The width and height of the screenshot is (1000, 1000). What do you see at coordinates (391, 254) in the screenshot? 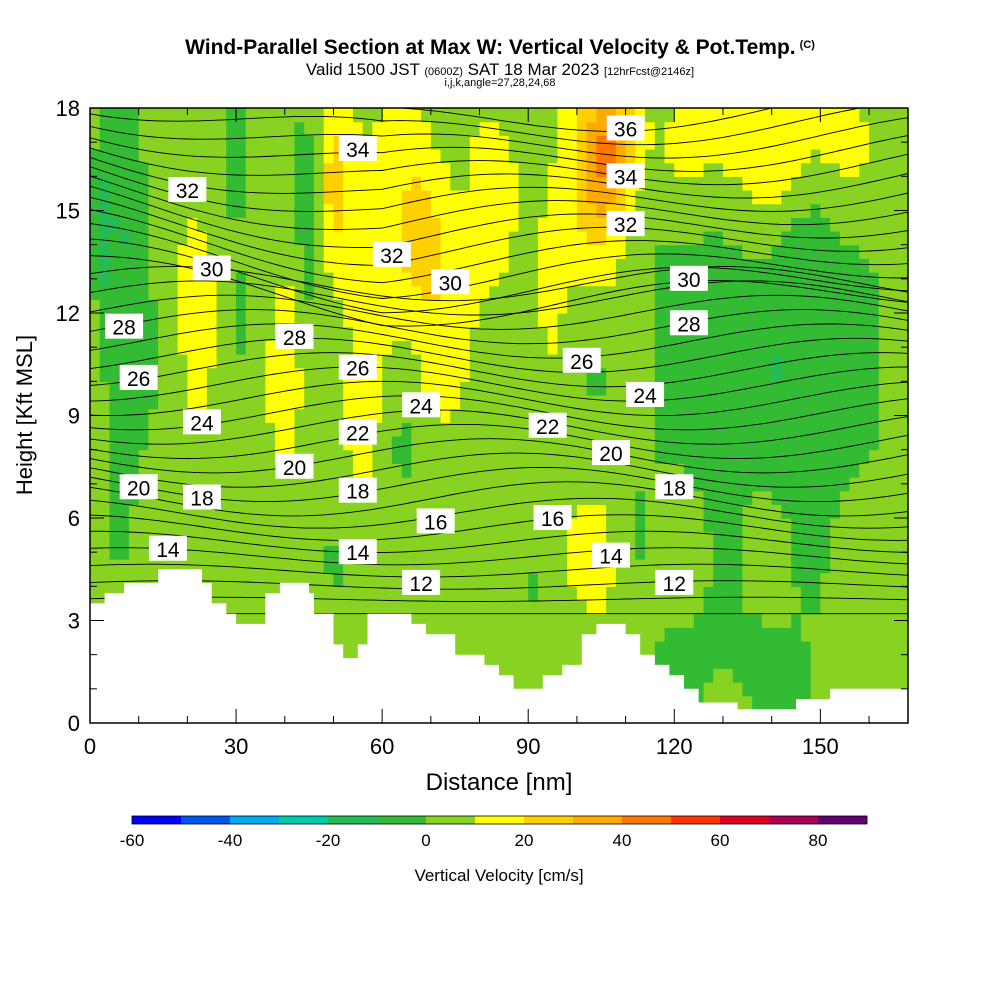
I see `theta-label: 32` at bounding box center [391, 254].